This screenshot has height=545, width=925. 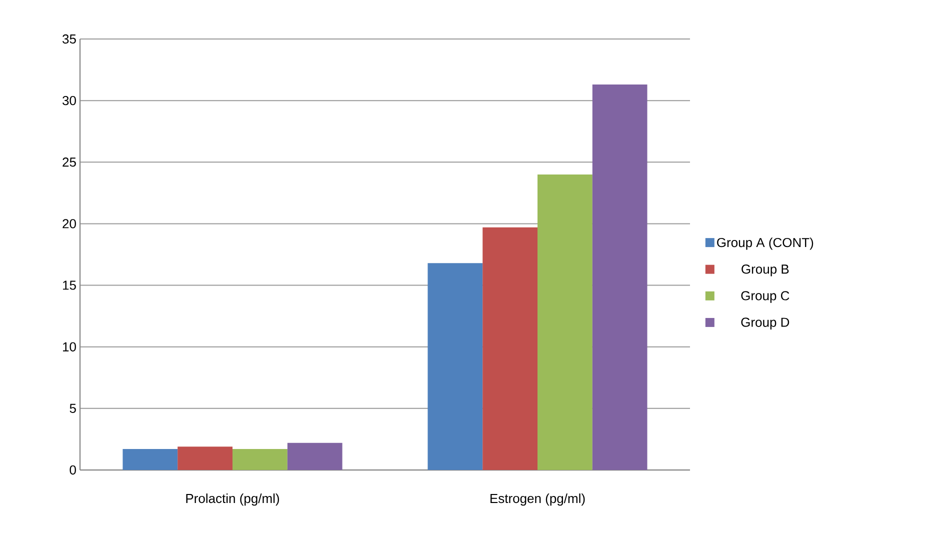 What do you see at coordinates (69, 39) in the screenshot?
I see `y-tick-label: 35` at bounding box center [69, 39].